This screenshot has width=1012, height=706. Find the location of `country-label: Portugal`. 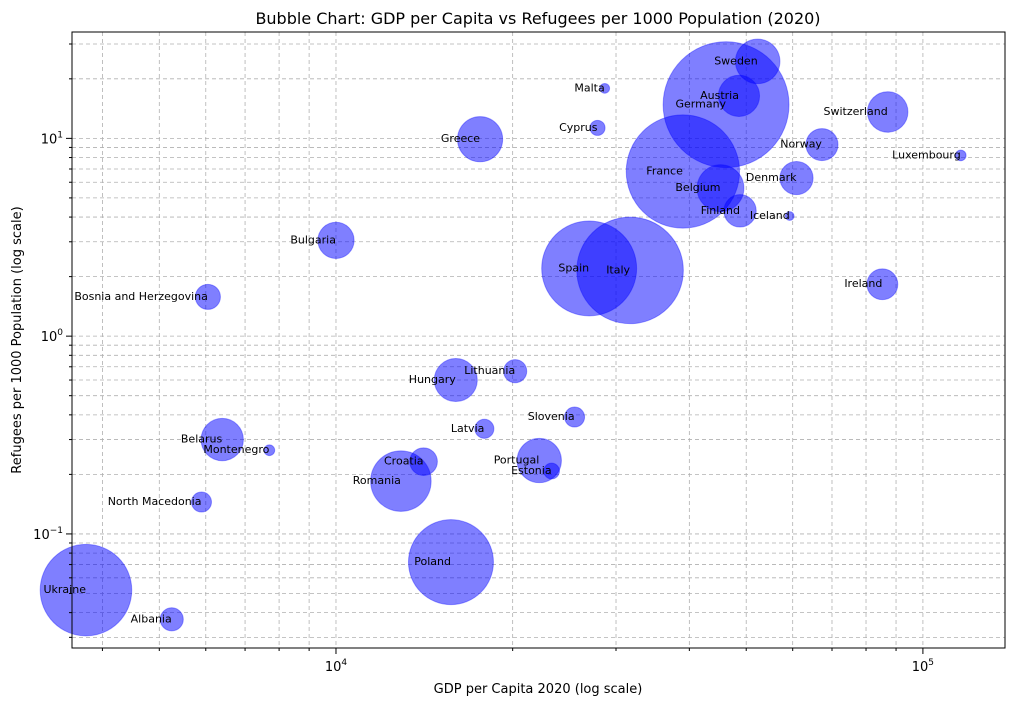

country-label: Portugal is located at coordinates (517, 460).